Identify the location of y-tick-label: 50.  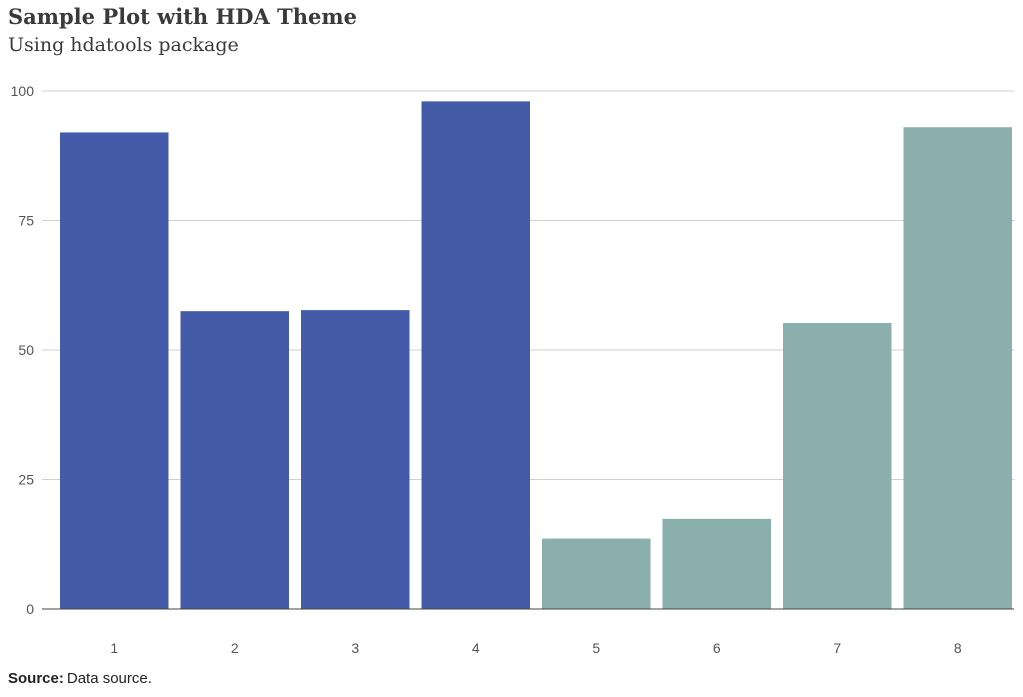
(26, 350).